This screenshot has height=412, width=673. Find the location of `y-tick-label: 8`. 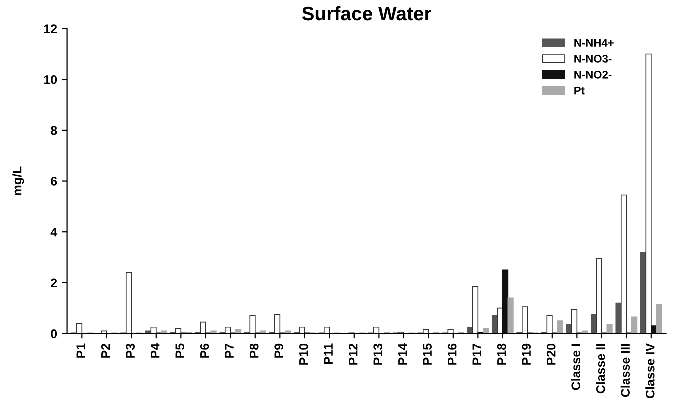

y-tick-label: 8 is located at coordinates (54, 131).